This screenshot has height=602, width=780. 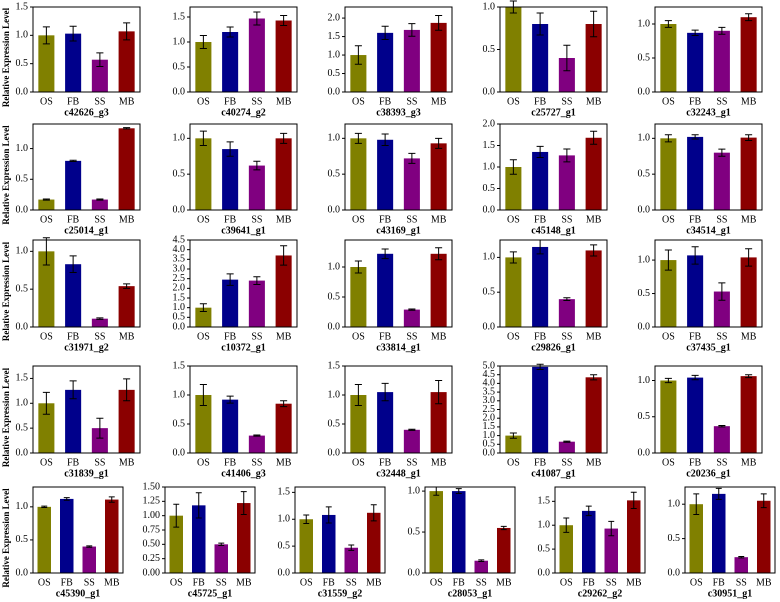 I want to click on gene-label: c30951_g1, so click(x=730, y=593).